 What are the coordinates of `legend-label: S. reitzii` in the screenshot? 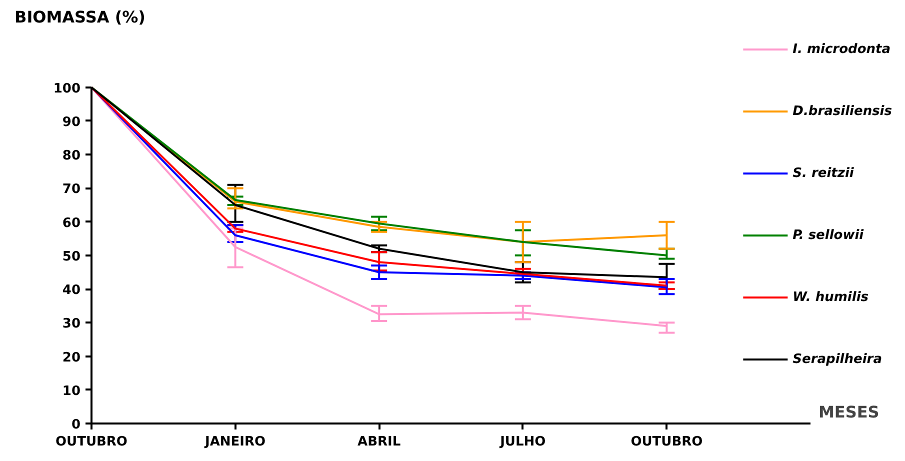 It's located at (823, 173).